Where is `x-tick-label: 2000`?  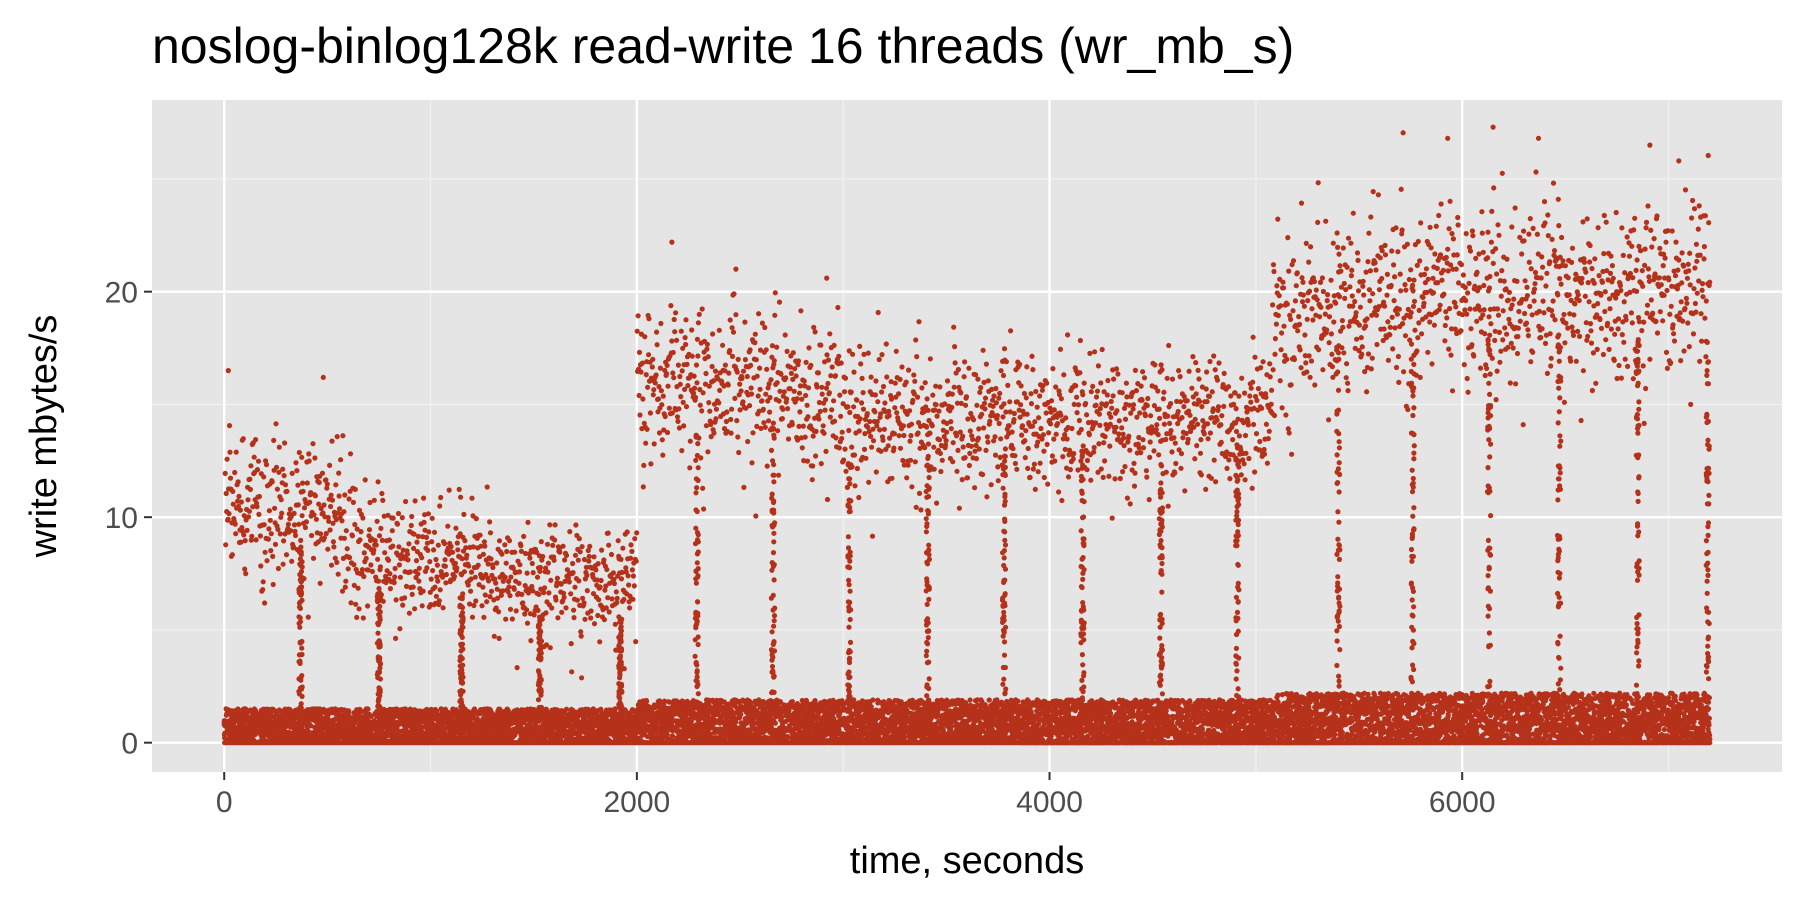 x-tick-label: 2000 is located at coordinates (636, 802).